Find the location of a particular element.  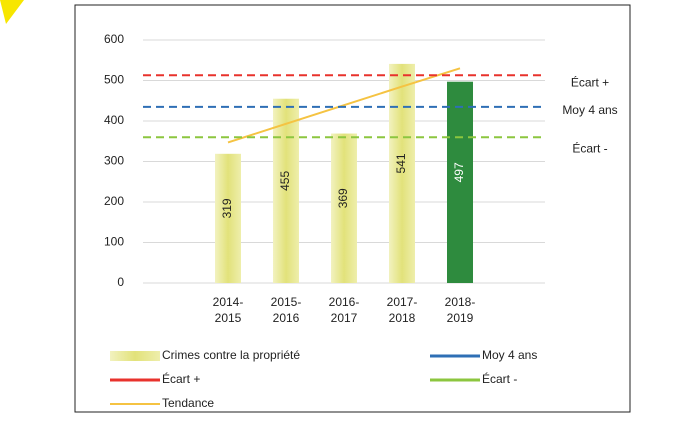

corner-mark is located at coordinates (12, 12).